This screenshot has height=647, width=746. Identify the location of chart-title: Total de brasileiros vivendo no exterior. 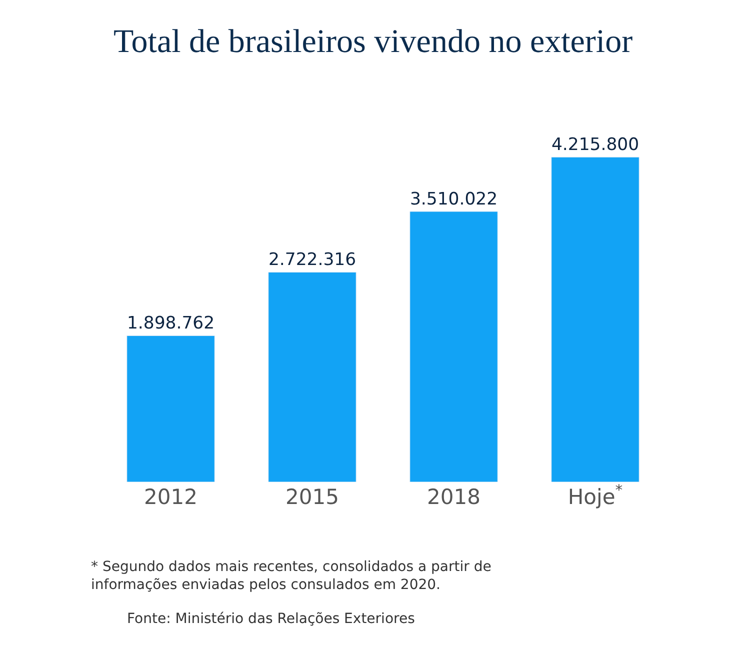
(373, 42).